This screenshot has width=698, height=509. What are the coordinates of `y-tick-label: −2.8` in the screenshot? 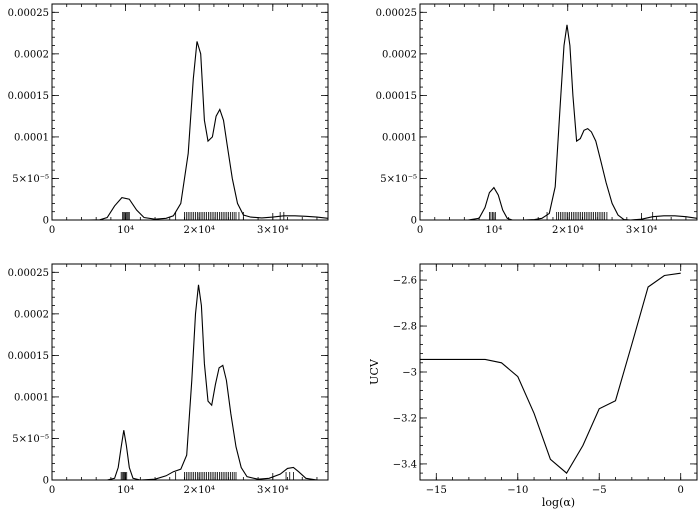 It's located at (405, 327).